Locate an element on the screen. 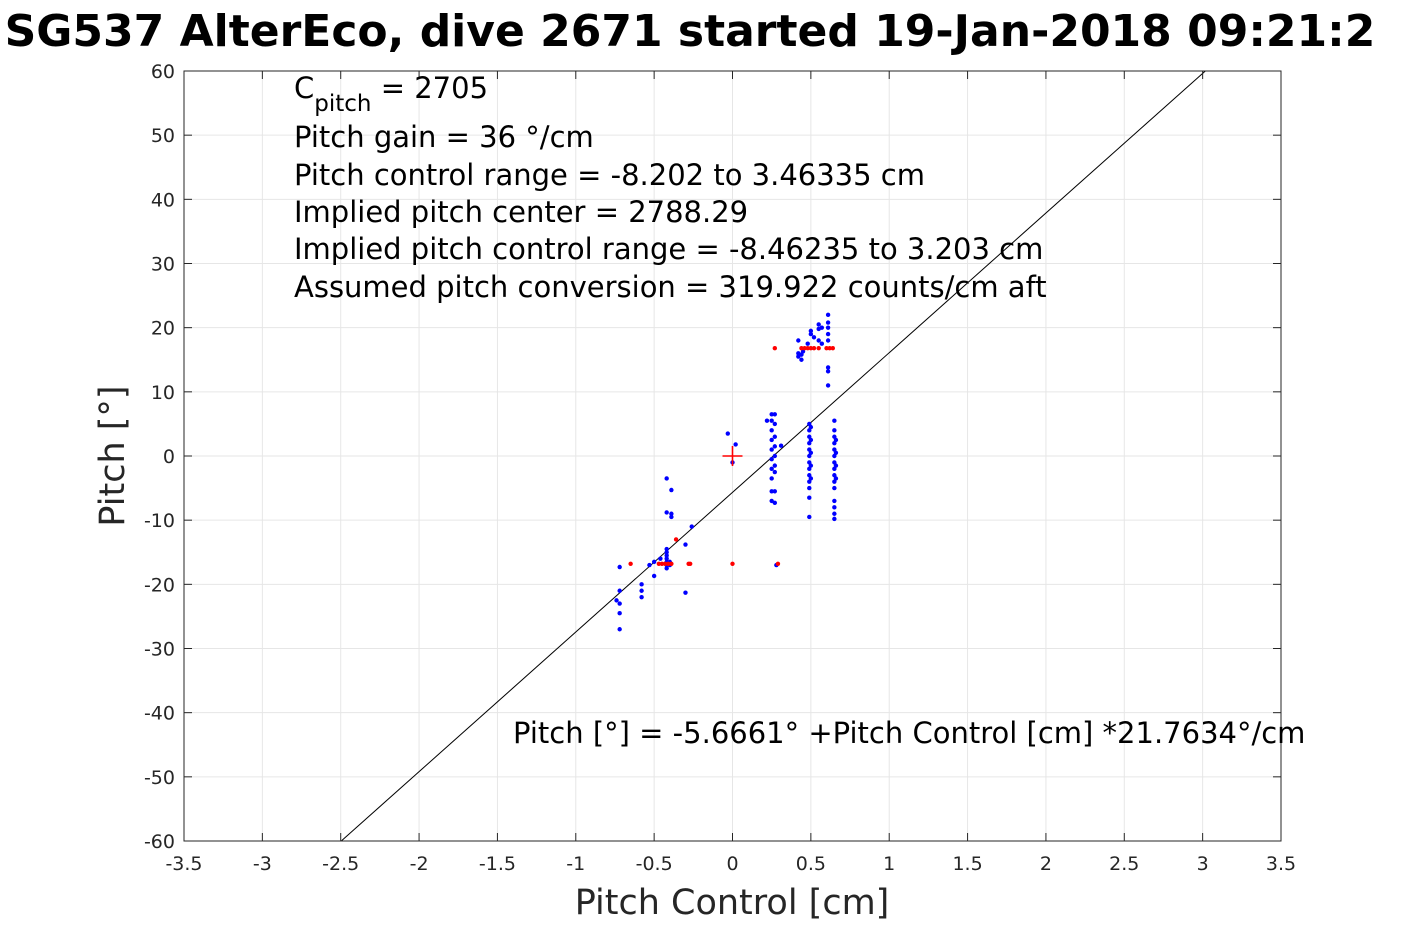 The width and height of the screenshot is (1417, 945). y-tick-label: -20 is located at coordinates (159, 585).